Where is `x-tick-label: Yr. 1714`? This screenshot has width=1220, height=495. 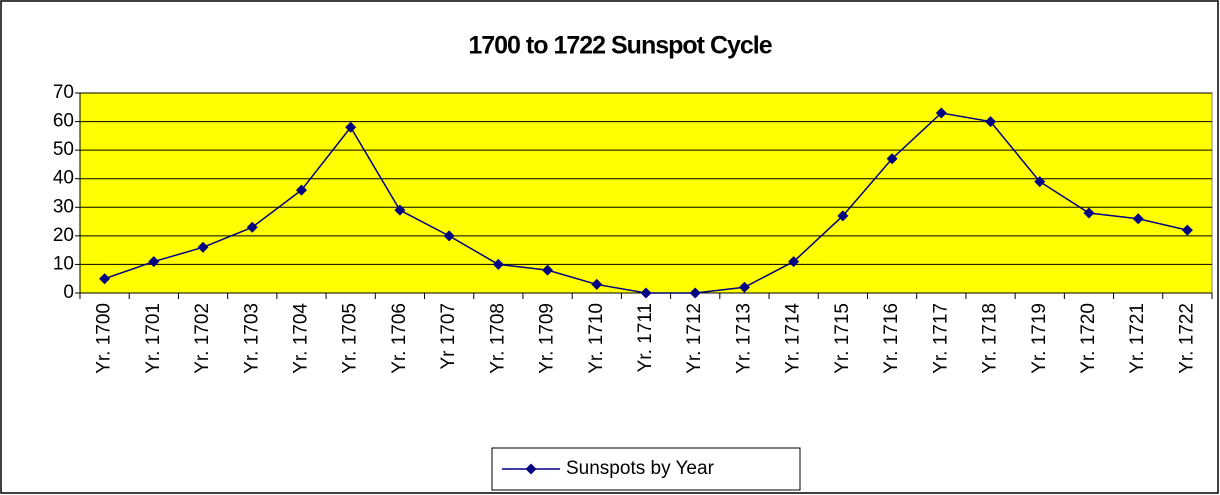 x-tick-label: Yr. 1714 is located at coordinates (793, 338).